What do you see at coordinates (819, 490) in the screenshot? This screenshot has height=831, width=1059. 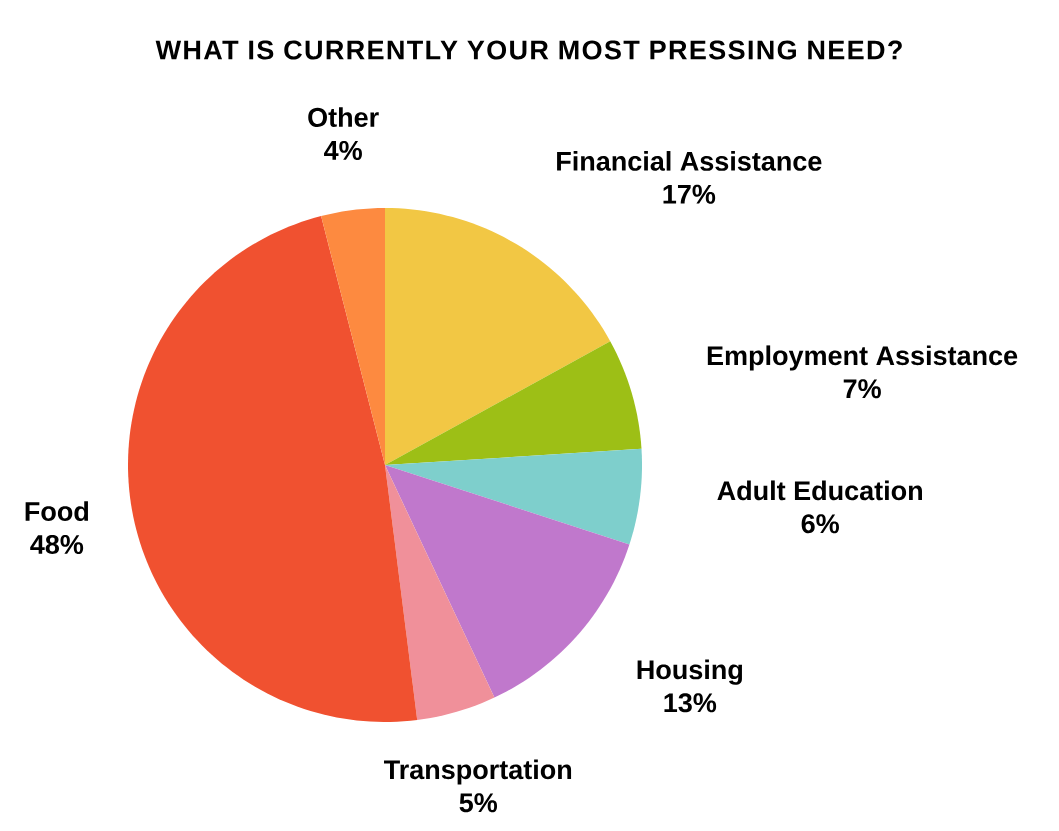 I see `slice-label: Adult Education` at bounding box center [819, 490].